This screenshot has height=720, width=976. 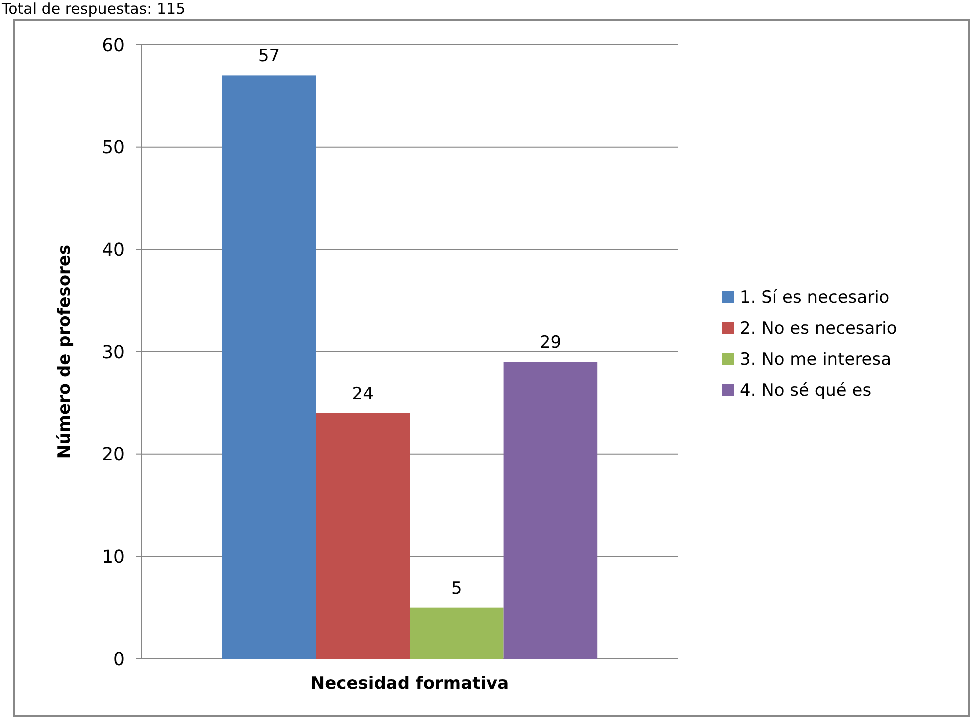 What do you see at coordinates (363, 394) in the screenshot?
I see `data-label: 24` at bounding box center [363, 394].